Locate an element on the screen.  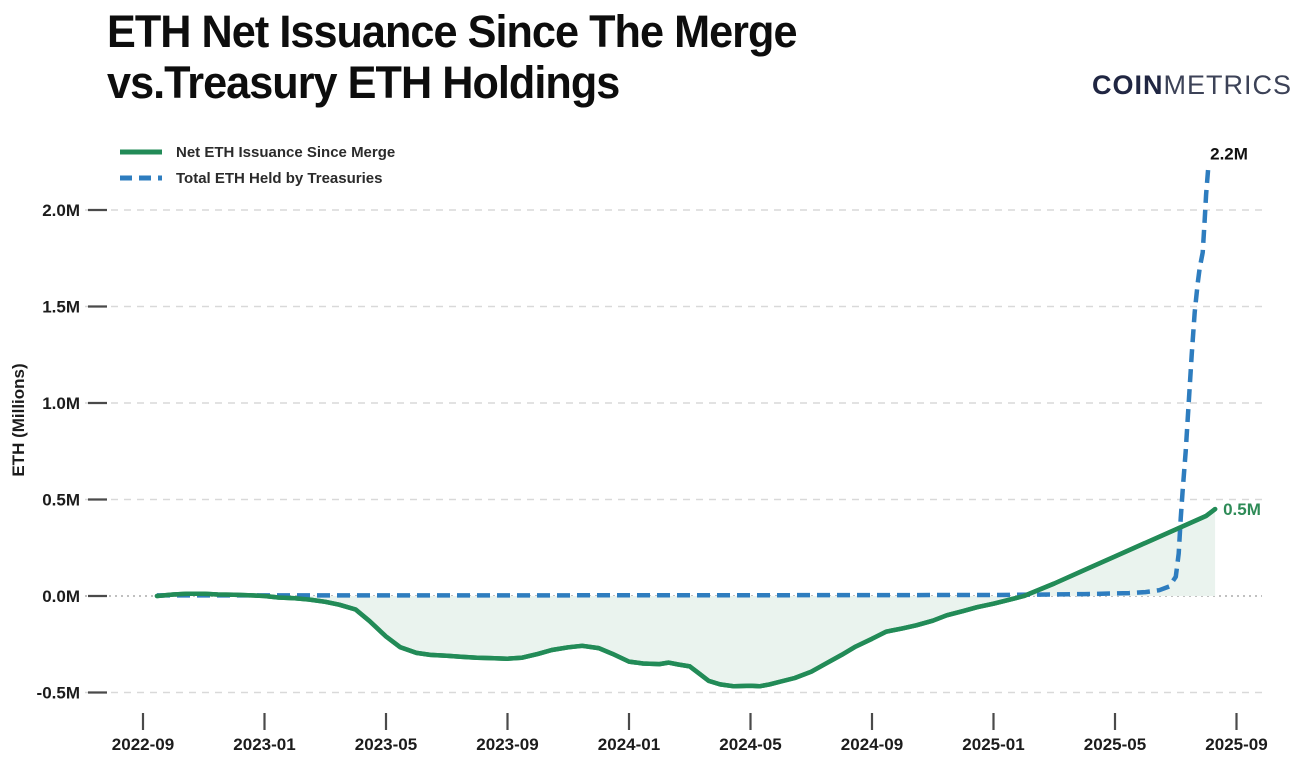
legend-swatch-solid-line is located at coordinates (141, 152).